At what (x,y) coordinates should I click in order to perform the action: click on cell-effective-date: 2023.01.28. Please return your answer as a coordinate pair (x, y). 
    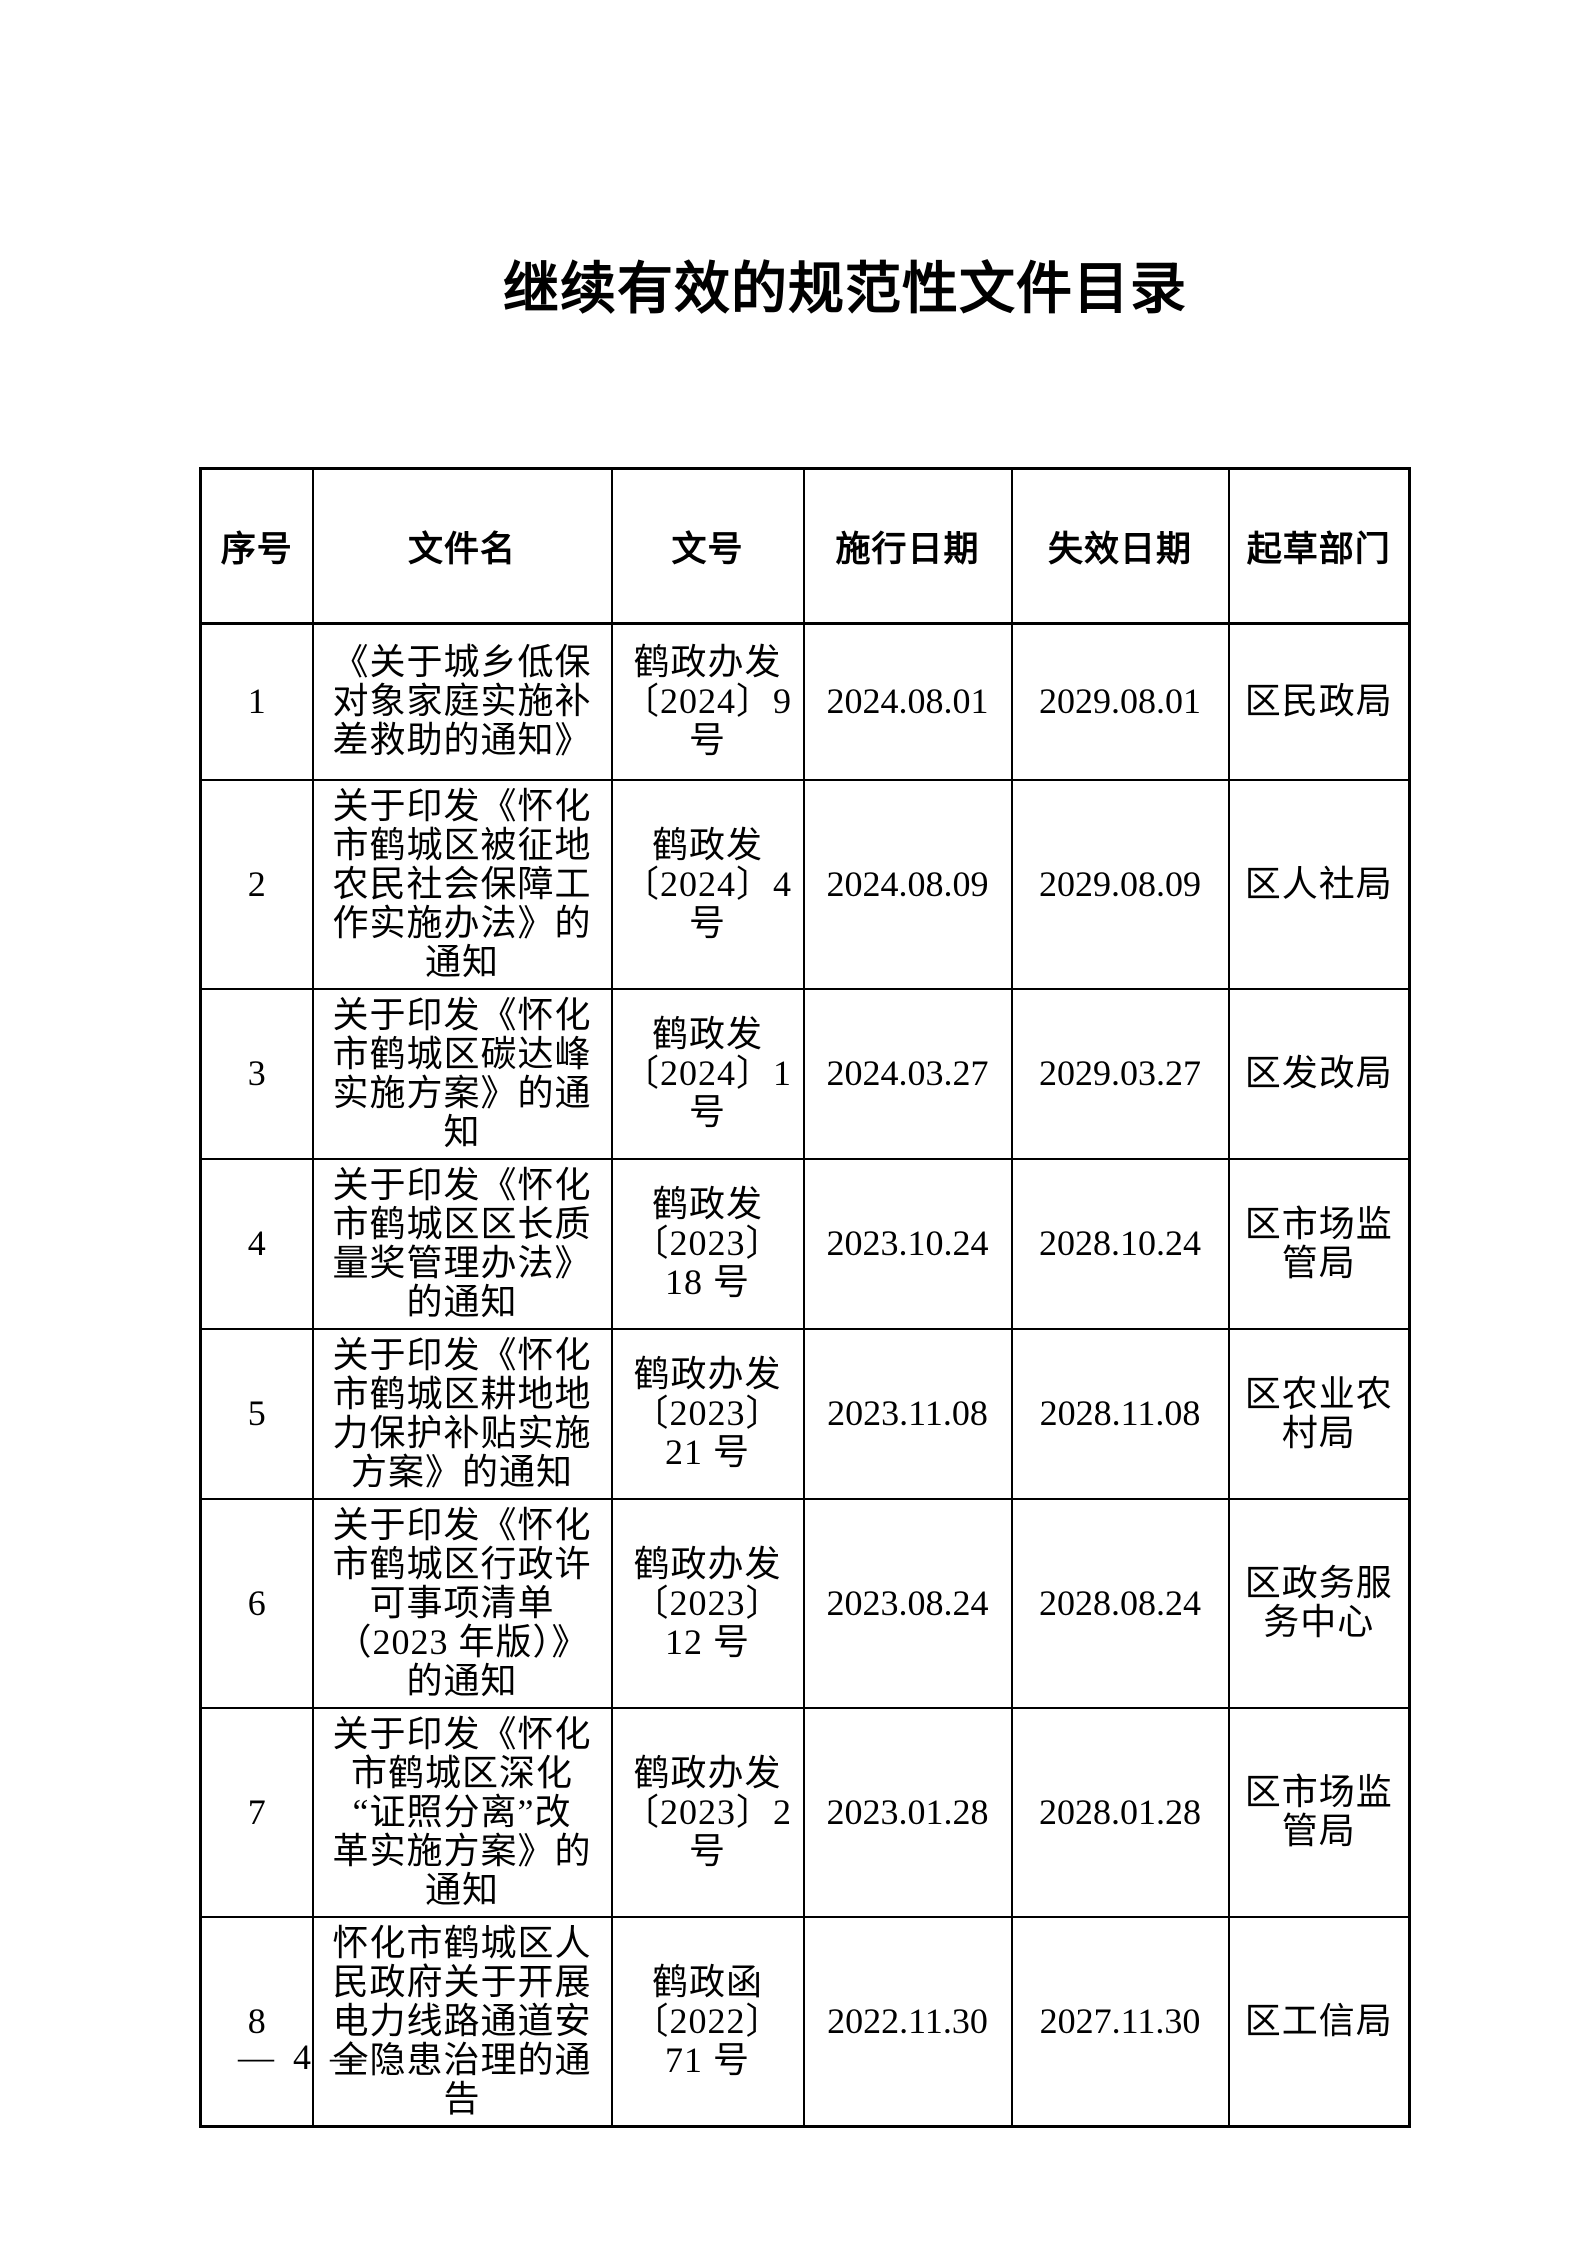
    Looking at the image, I should click on (907, 1812).